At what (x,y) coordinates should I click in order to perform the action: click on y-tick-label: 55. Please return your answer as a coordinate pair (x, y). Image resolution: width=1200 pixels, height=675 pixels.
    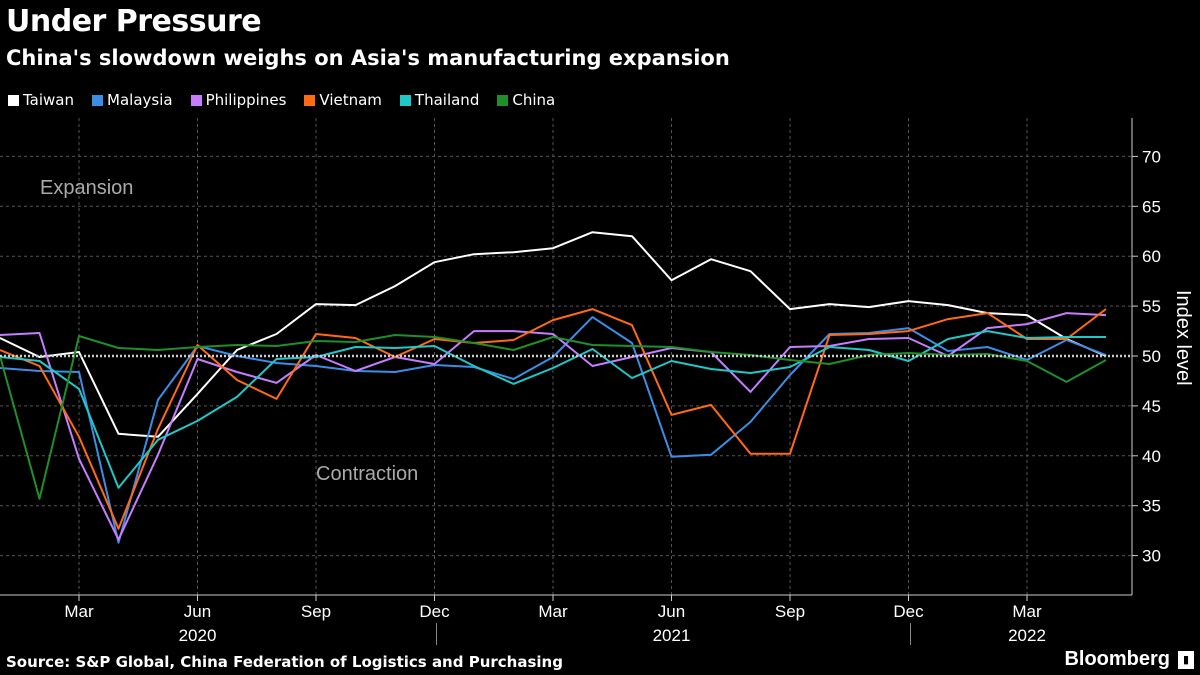
    Looking at the image, I should click on (1151, 306).